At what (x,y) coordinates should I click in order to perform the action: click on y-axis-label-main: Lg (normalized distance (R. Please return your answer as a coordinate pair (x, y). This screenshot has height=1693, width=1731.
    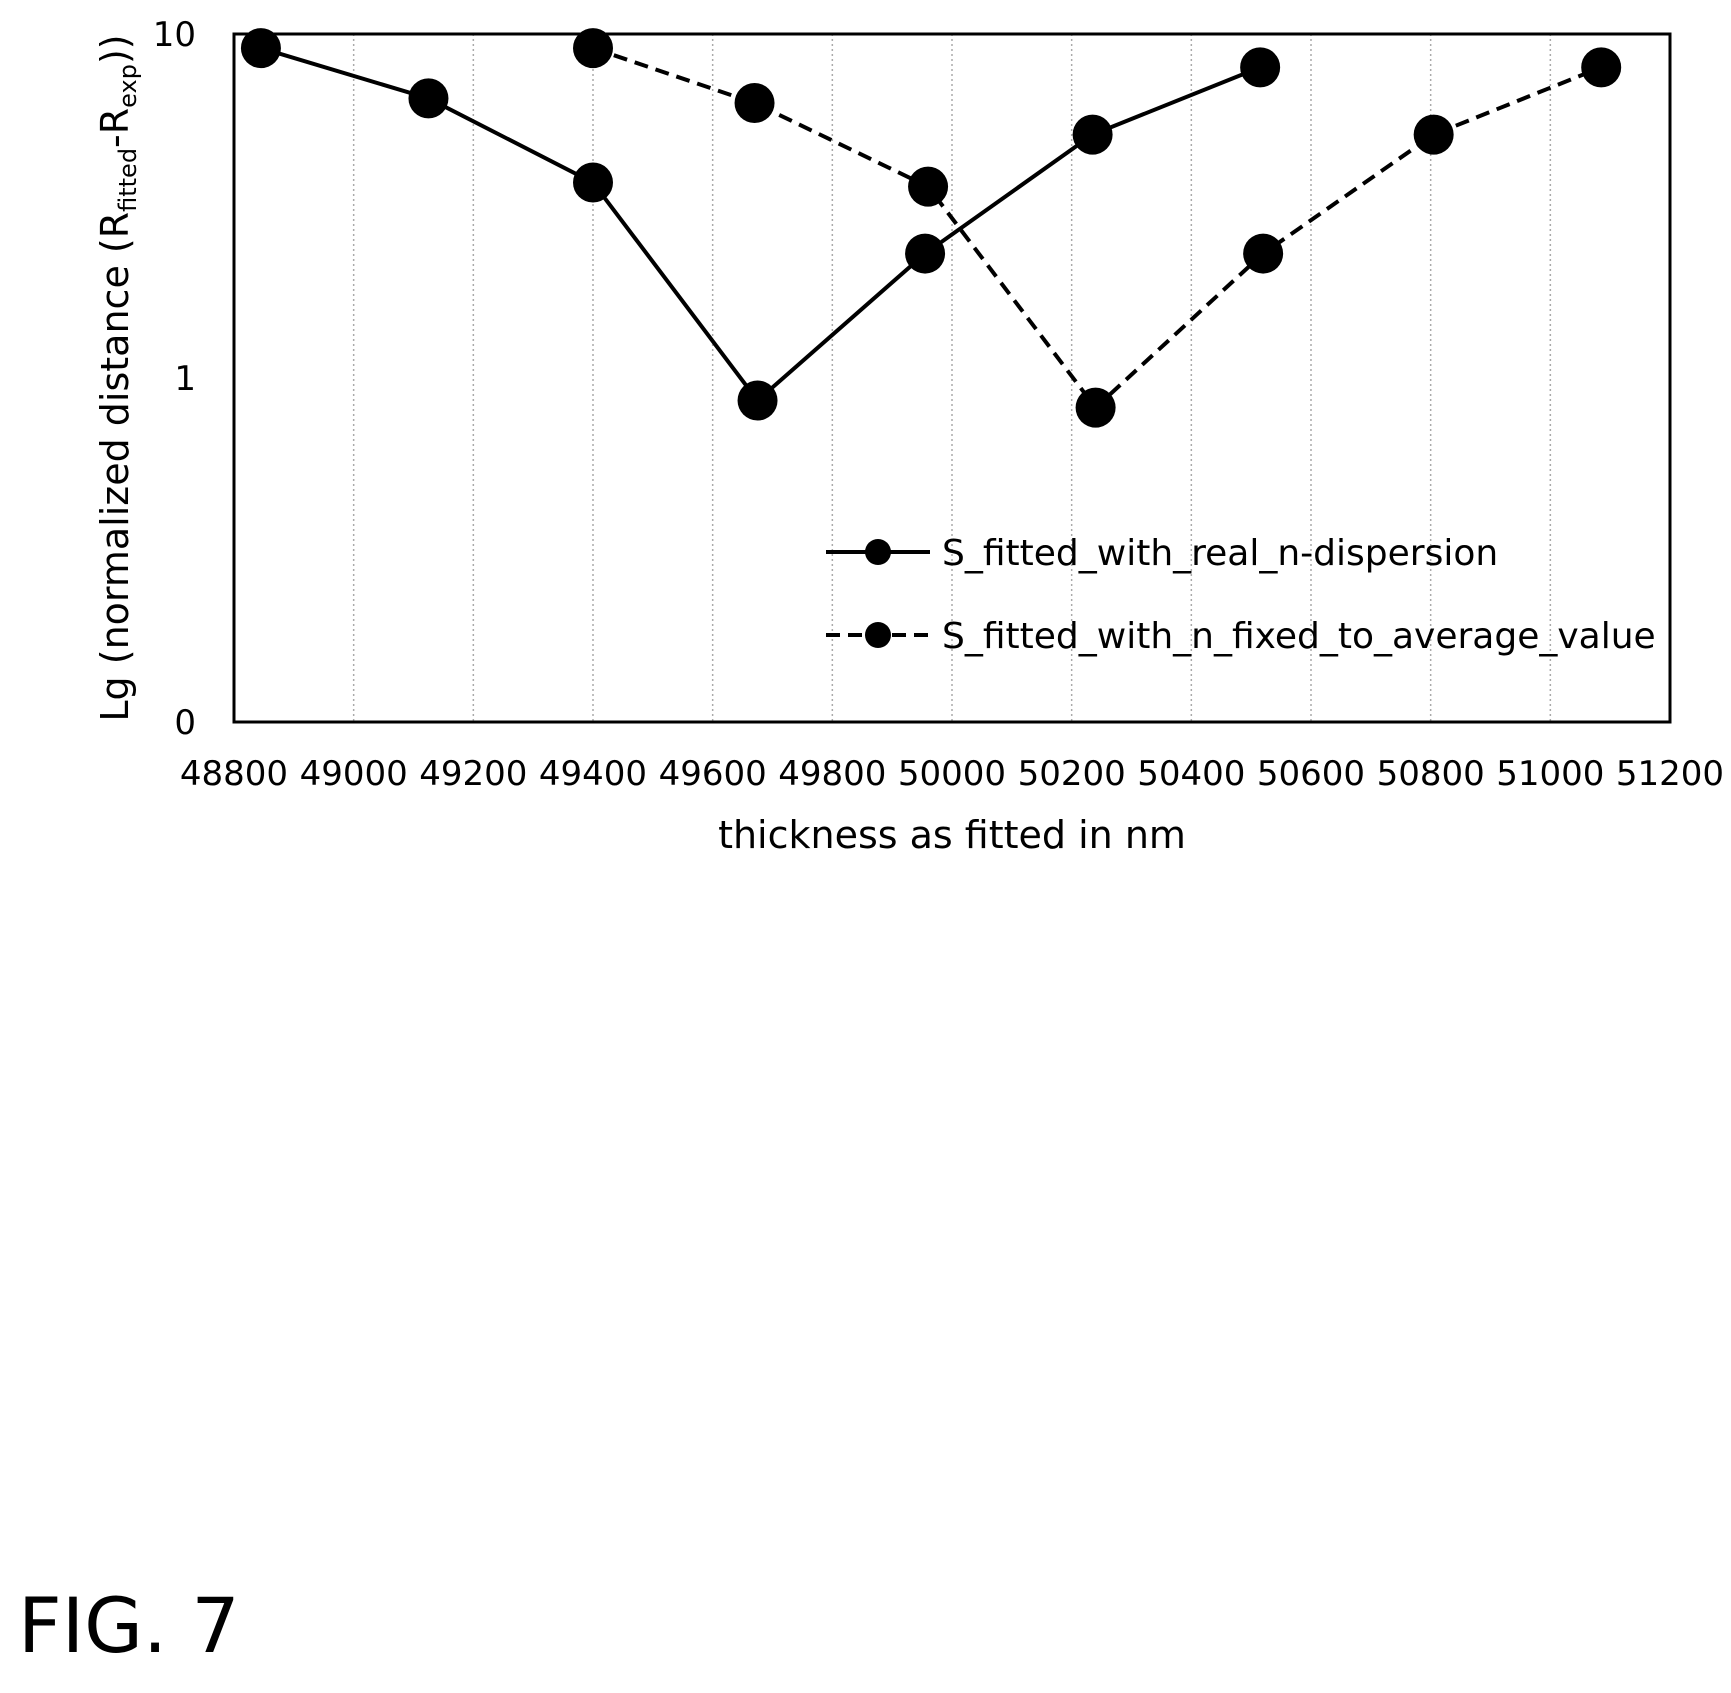
    Looking at the image, I should click on (115, 467).